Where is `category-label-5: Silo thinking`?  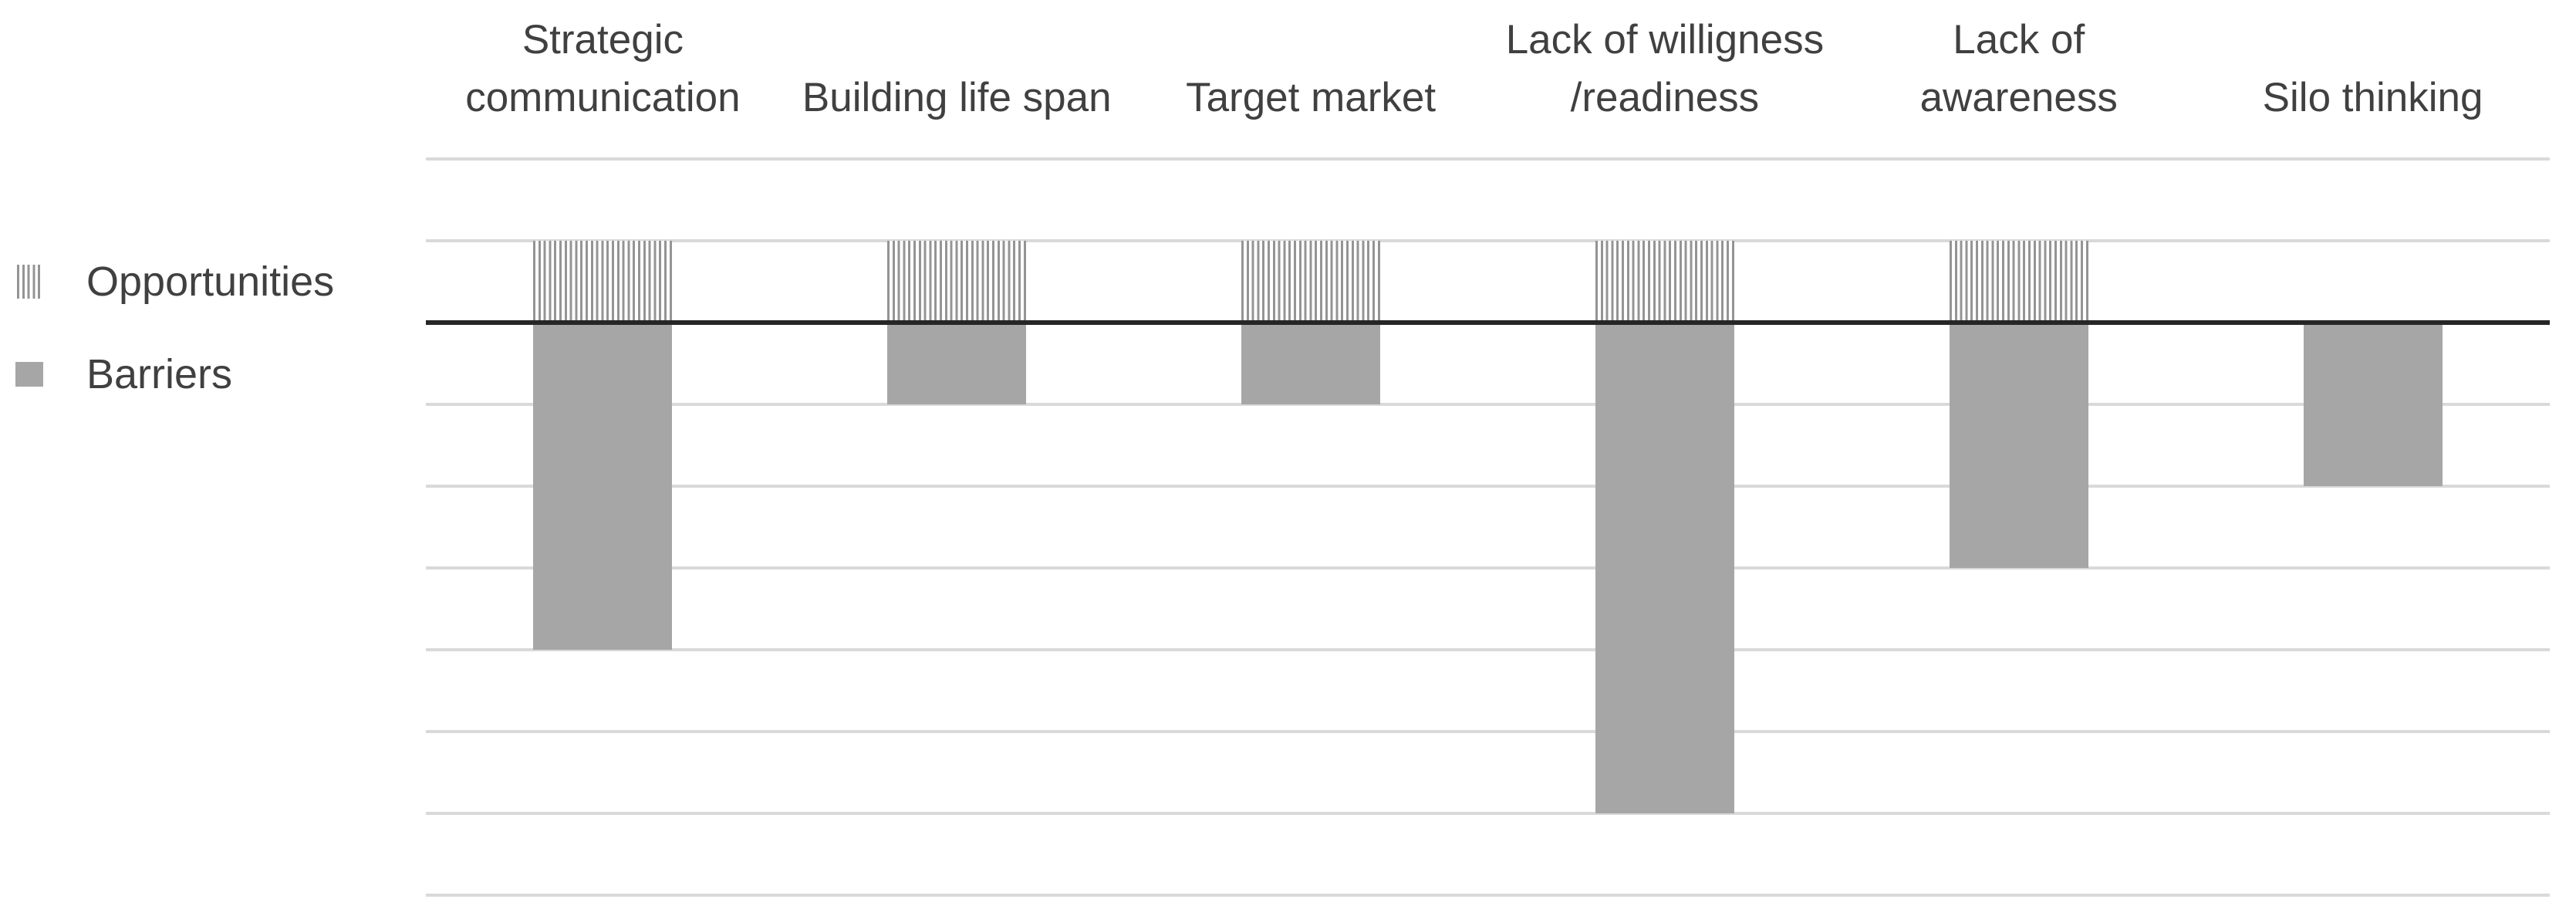
category-label-5: Silo thinking is located at coordinates (2373, 64).